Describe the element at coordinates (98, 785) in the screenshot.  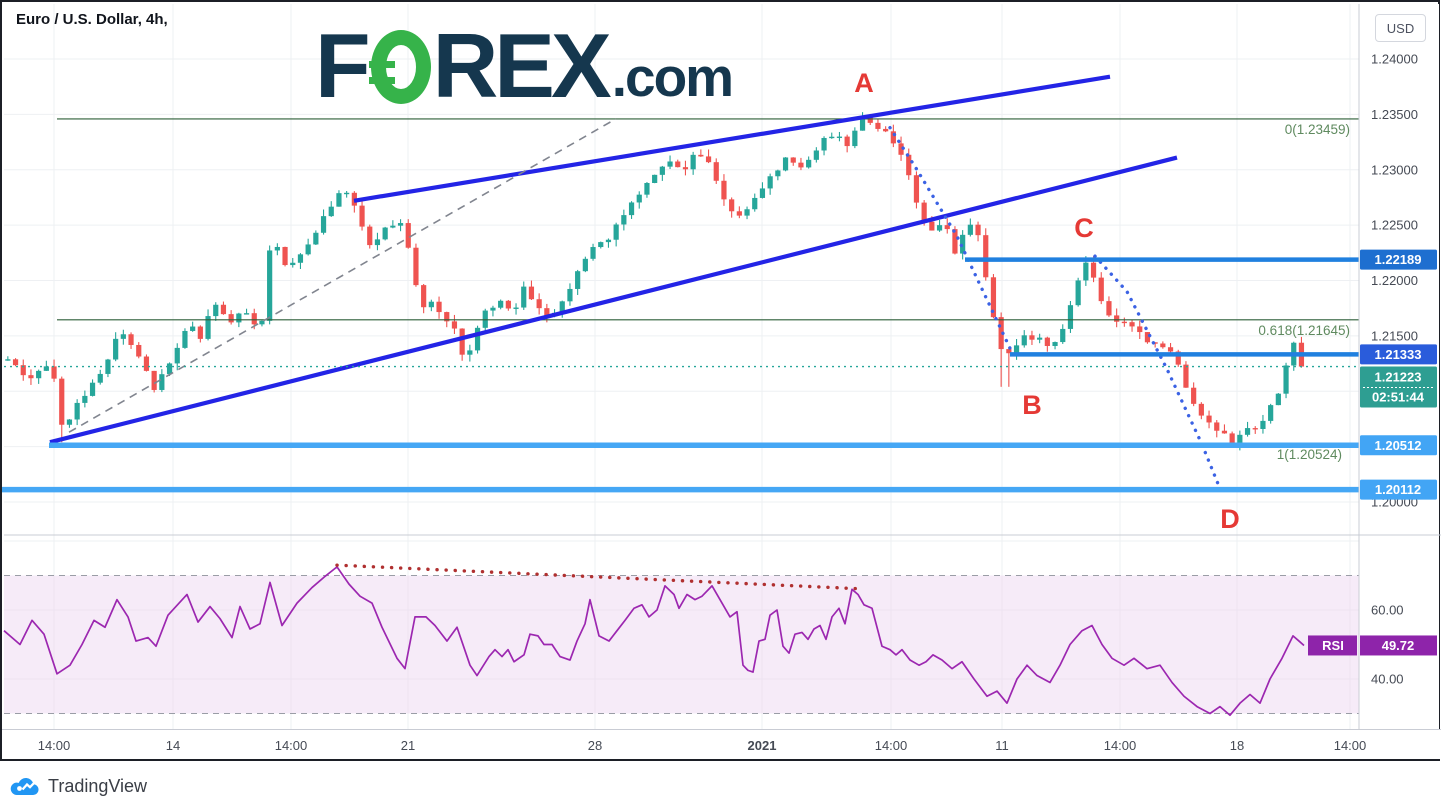
I see `tradingview-brand-text: TradingView` at that location.